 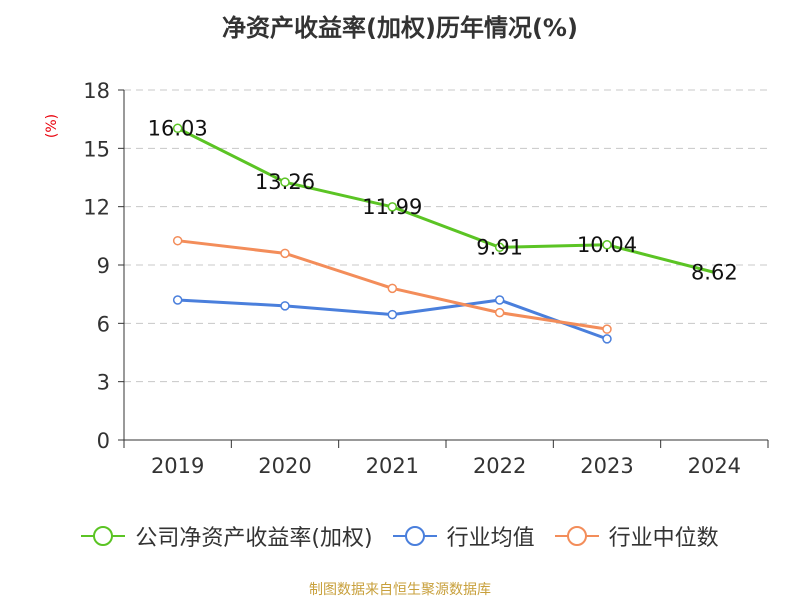 I want to click on chart-title: 净资产收益率(加权)历年情况(%), so click(x=400, y=28).